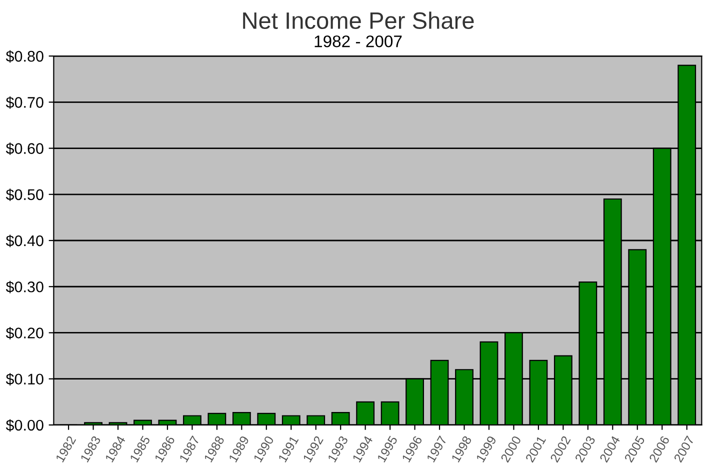  Describe the element at coordinates (25, 425) in the screenshot. I see `y-tick-label: $0.00` at that location.